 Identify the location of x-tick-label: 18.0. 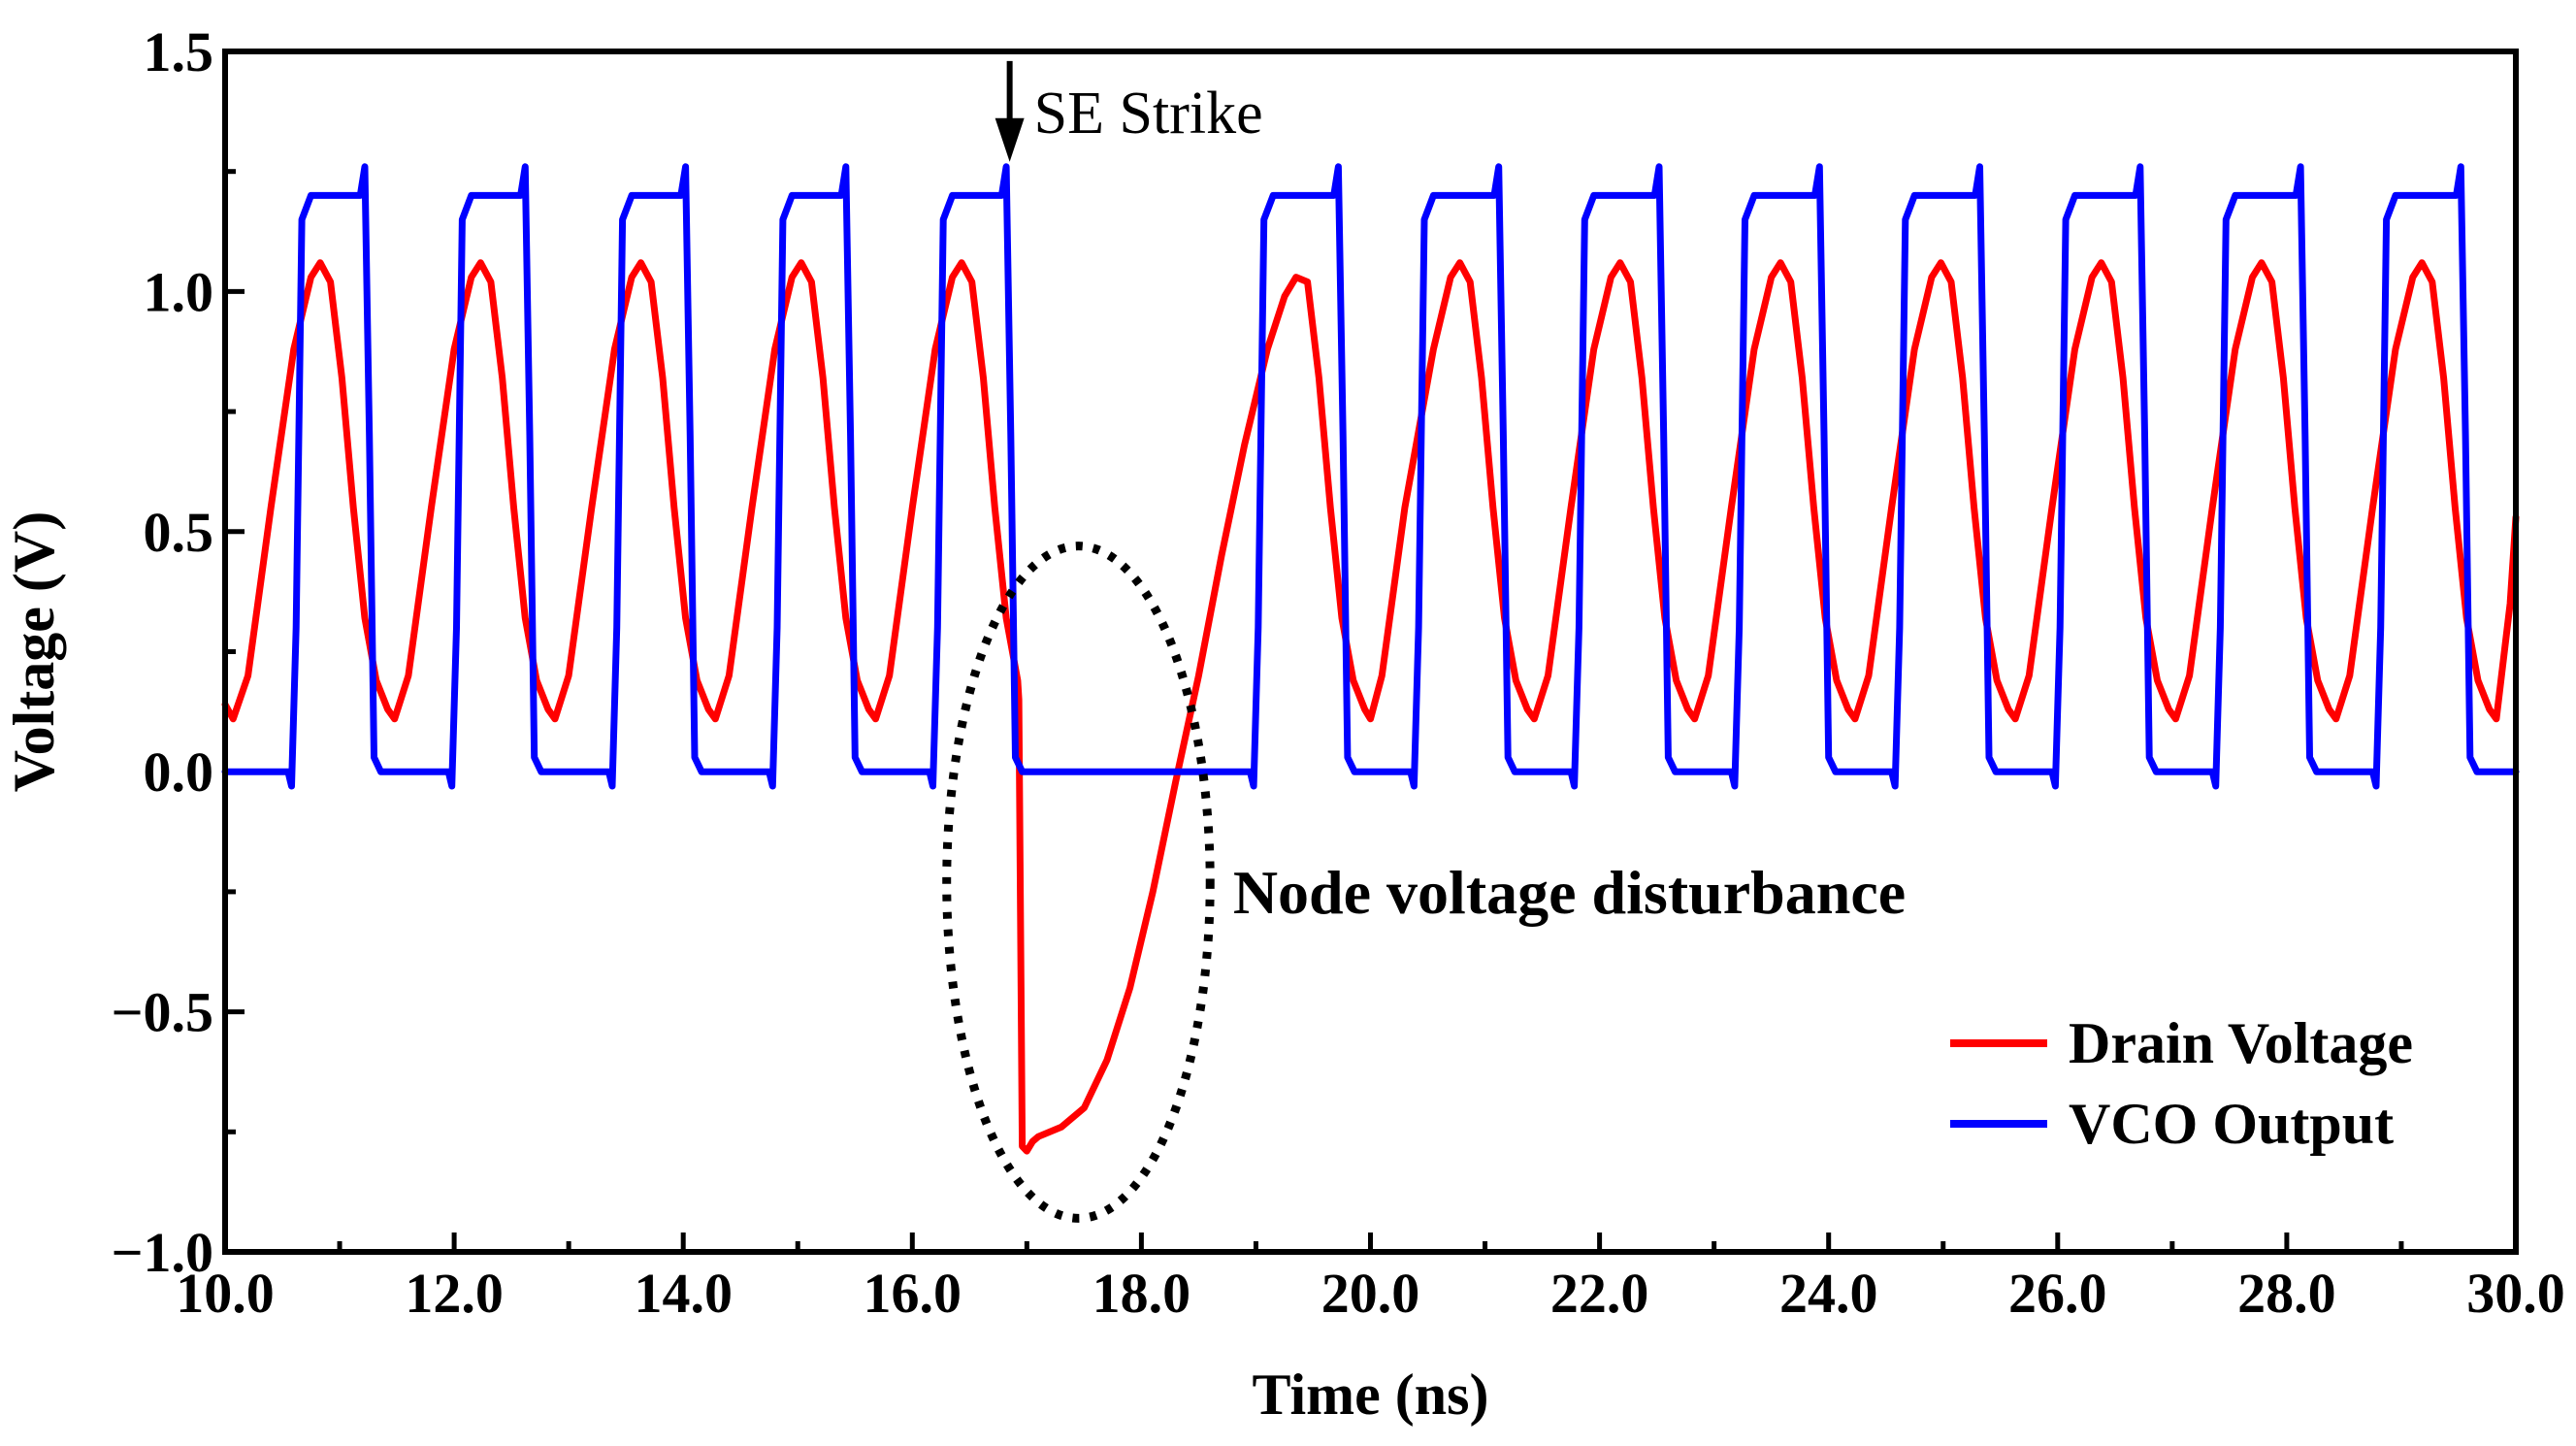
(1141, 1293).